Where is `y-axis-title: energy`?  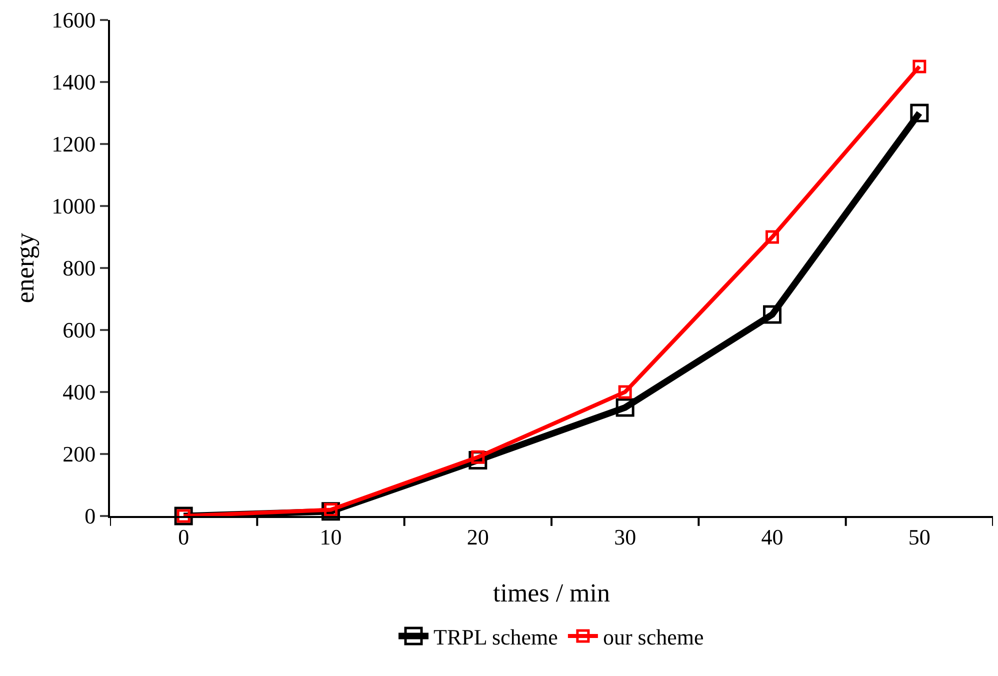
y-axis-title: energy is located at coordinates (25, 268).